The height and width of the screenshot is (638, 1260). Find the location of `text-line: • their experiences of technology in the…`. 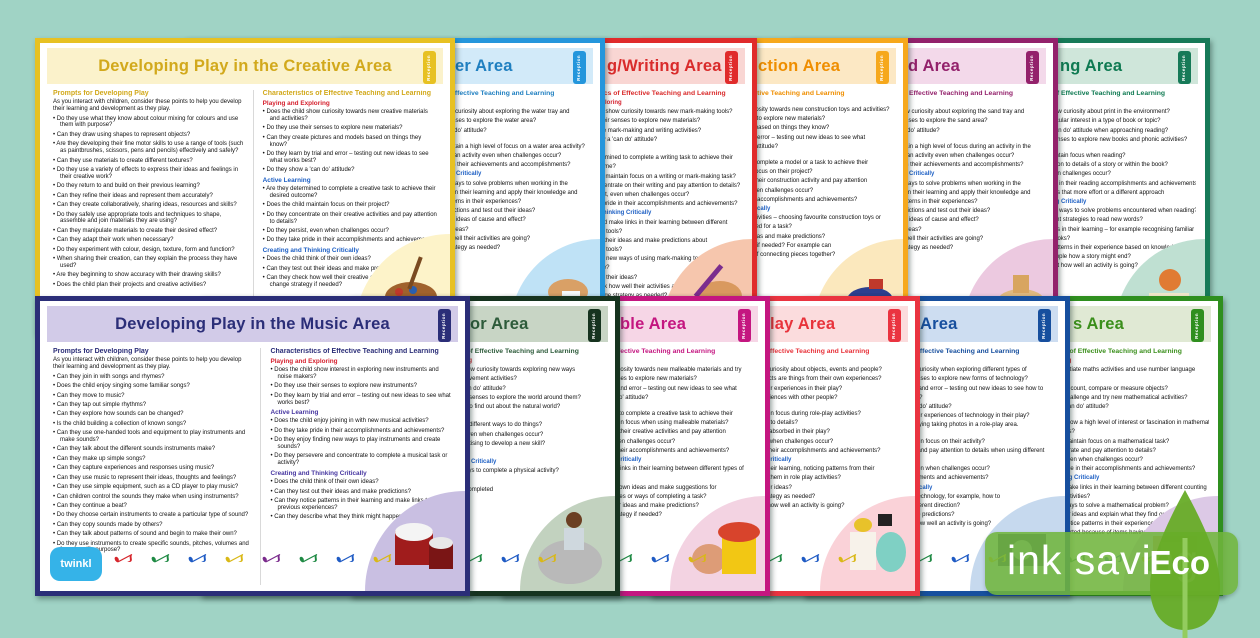

text-line: • their experiences of technology in the… is located at coordinates (968, 416).